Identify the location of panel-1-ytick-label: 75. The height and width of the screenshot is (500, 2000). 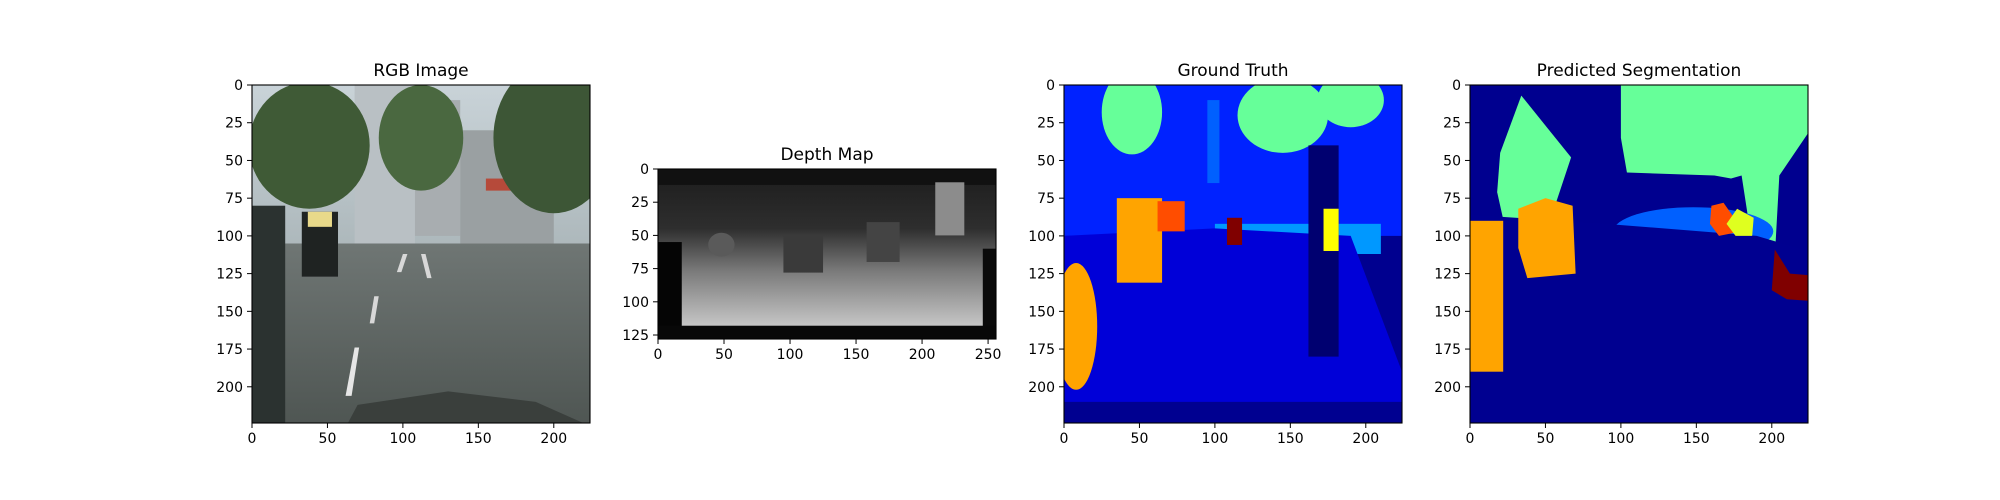
(234, 199).